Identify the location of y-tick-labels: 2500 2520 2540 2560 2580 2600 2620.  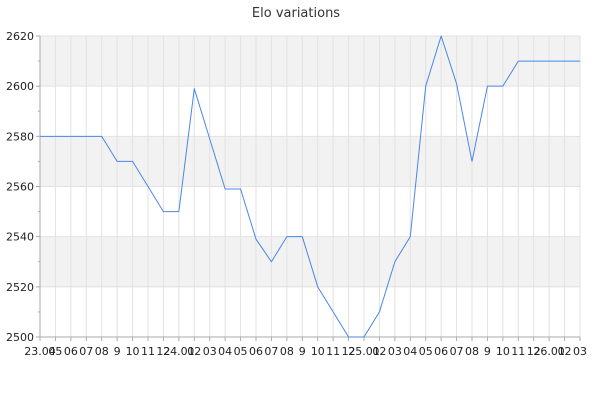
(20, 187).